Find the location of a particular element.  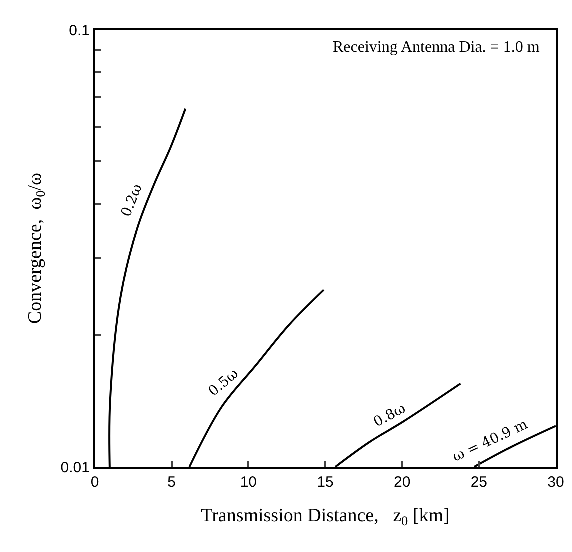

x-tick-label: 10 is located at coordinates (249, 482).